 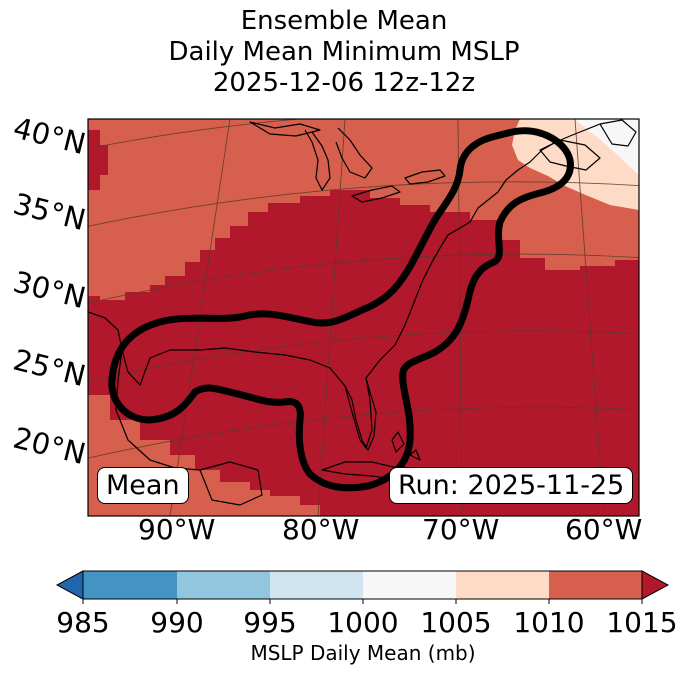 What do you see at coordinates (655, 585) in the screenshot?
I see `colorbar-extend-high` at bounding box center [655, 585].